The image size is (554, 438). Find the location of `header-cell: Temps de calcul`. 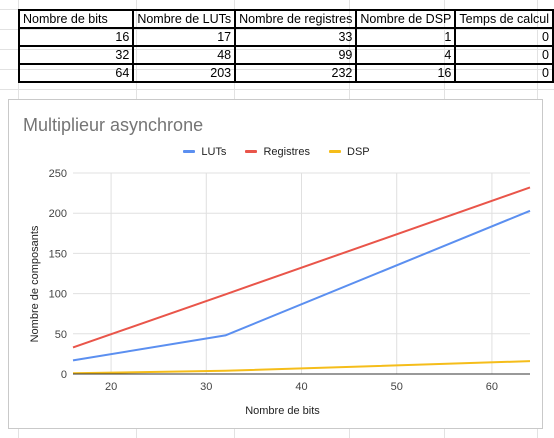

header-cell: Temps de calcul is located at coordinates (504, 19).